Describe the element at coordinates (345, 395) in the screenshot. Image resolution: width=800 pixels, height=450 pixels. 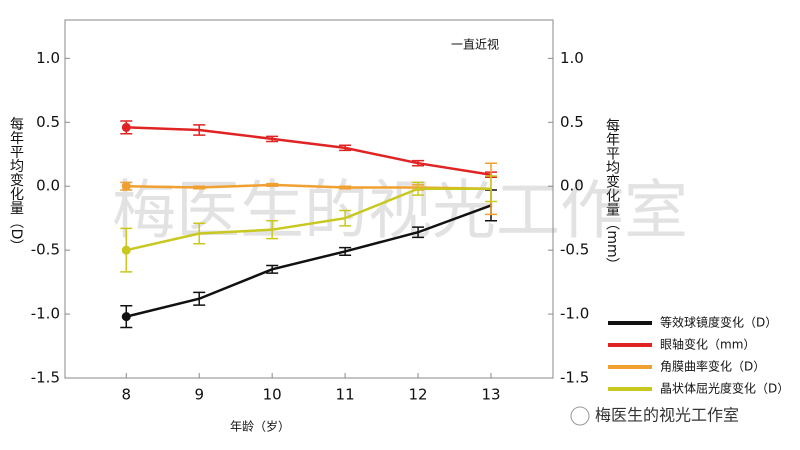
I see `x-tick-label: 11` at that location.